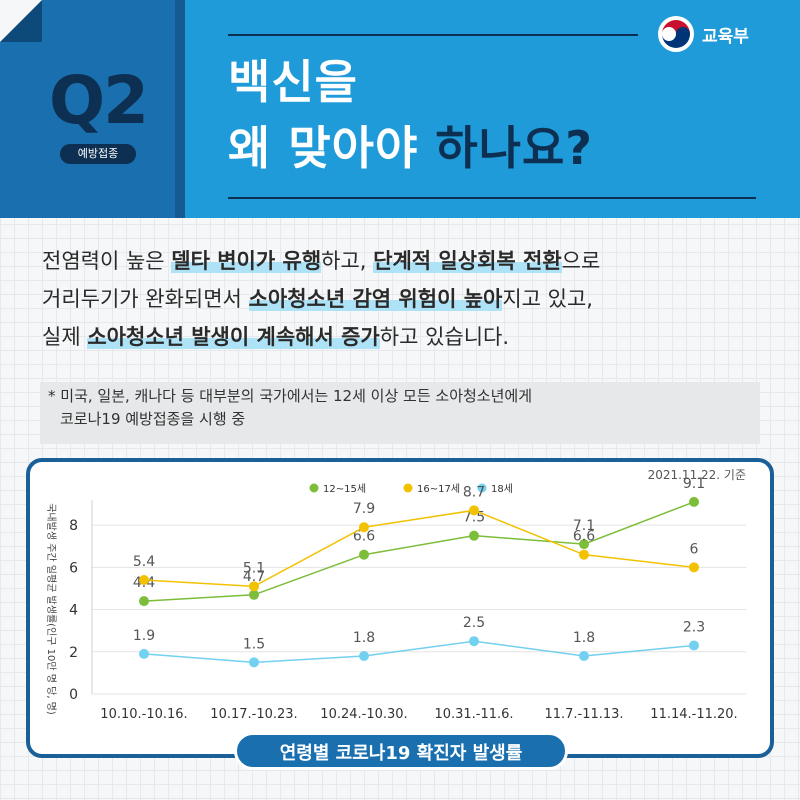 The image size is (800, 800). What do you see at coordinates (474, 518) in the screenshot?
I see `data-label: 7.5` at bounding box center [474, 518].